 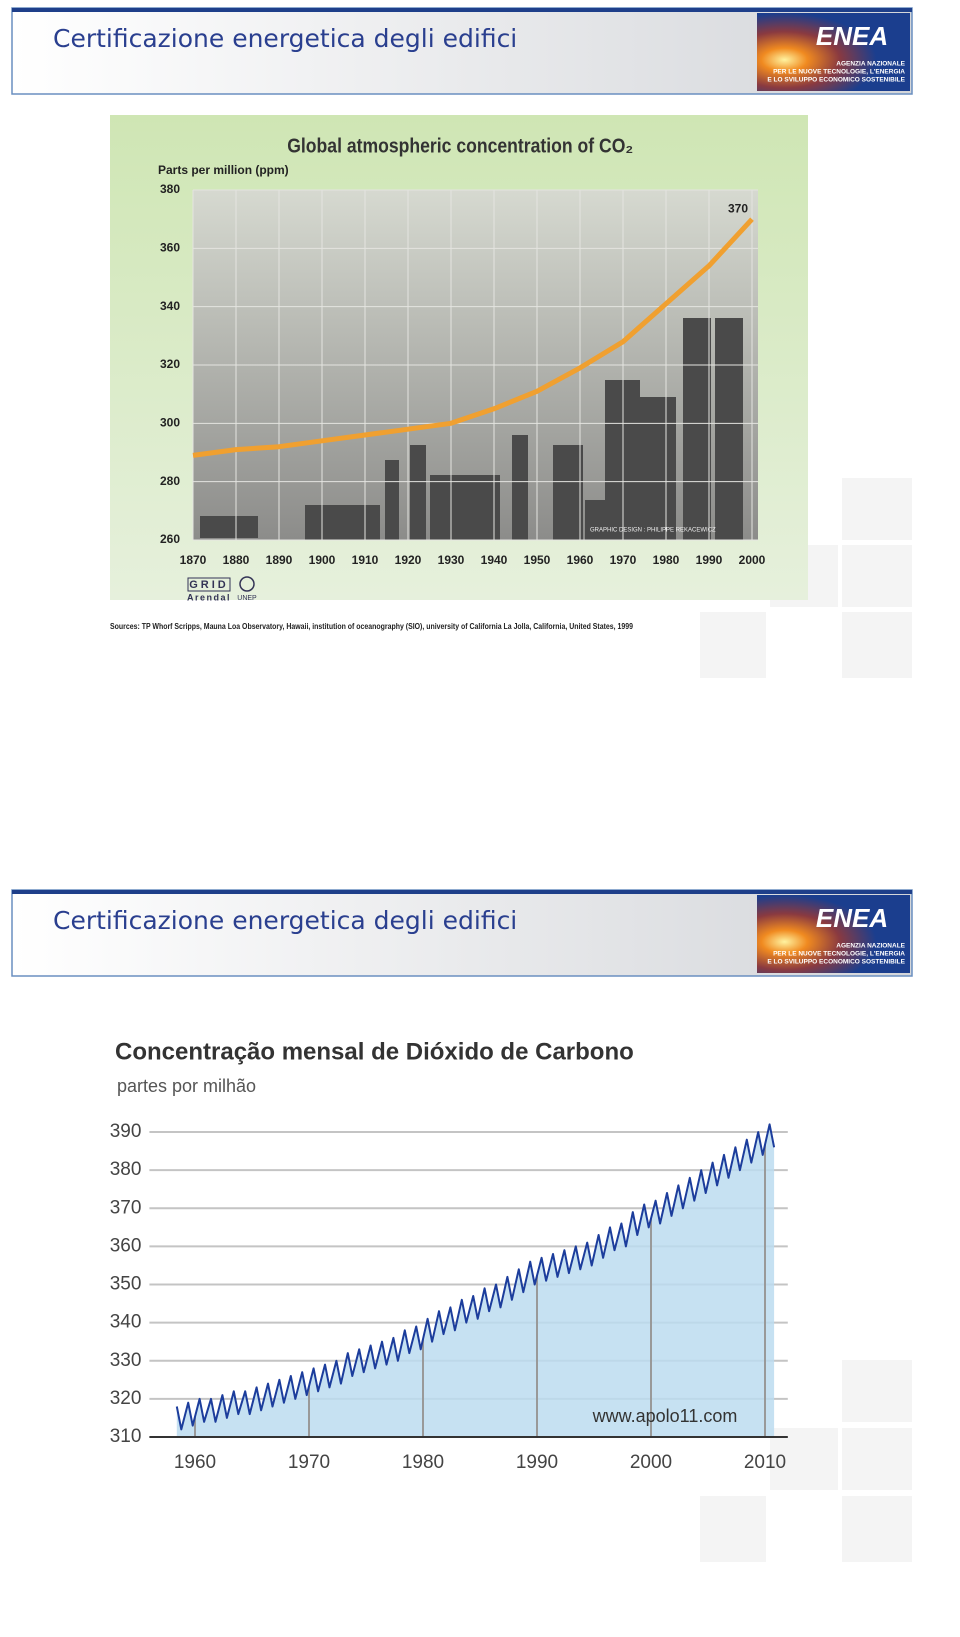 I want to click on x-tick-label: 2010, so click(x=765, y=1462).